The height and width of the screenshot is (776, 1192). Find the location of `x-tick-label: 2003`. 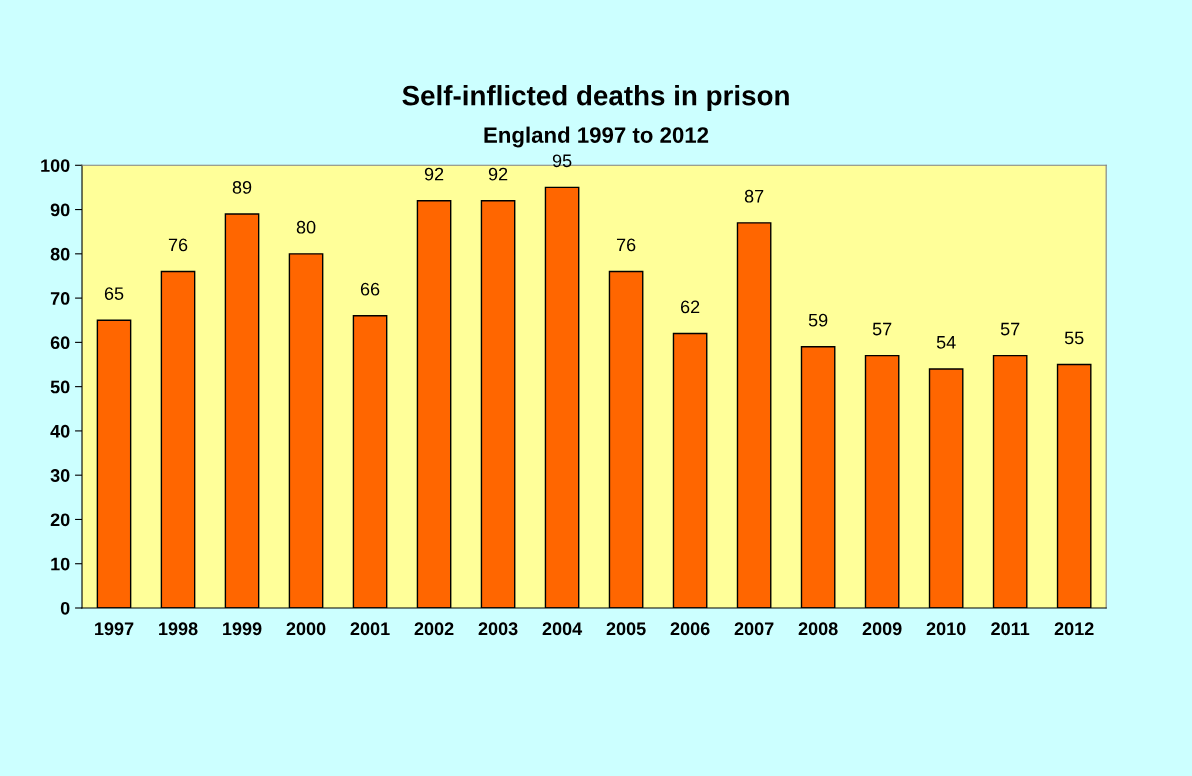

x-tick-label: 2003 is located at coordinates (498, 629).